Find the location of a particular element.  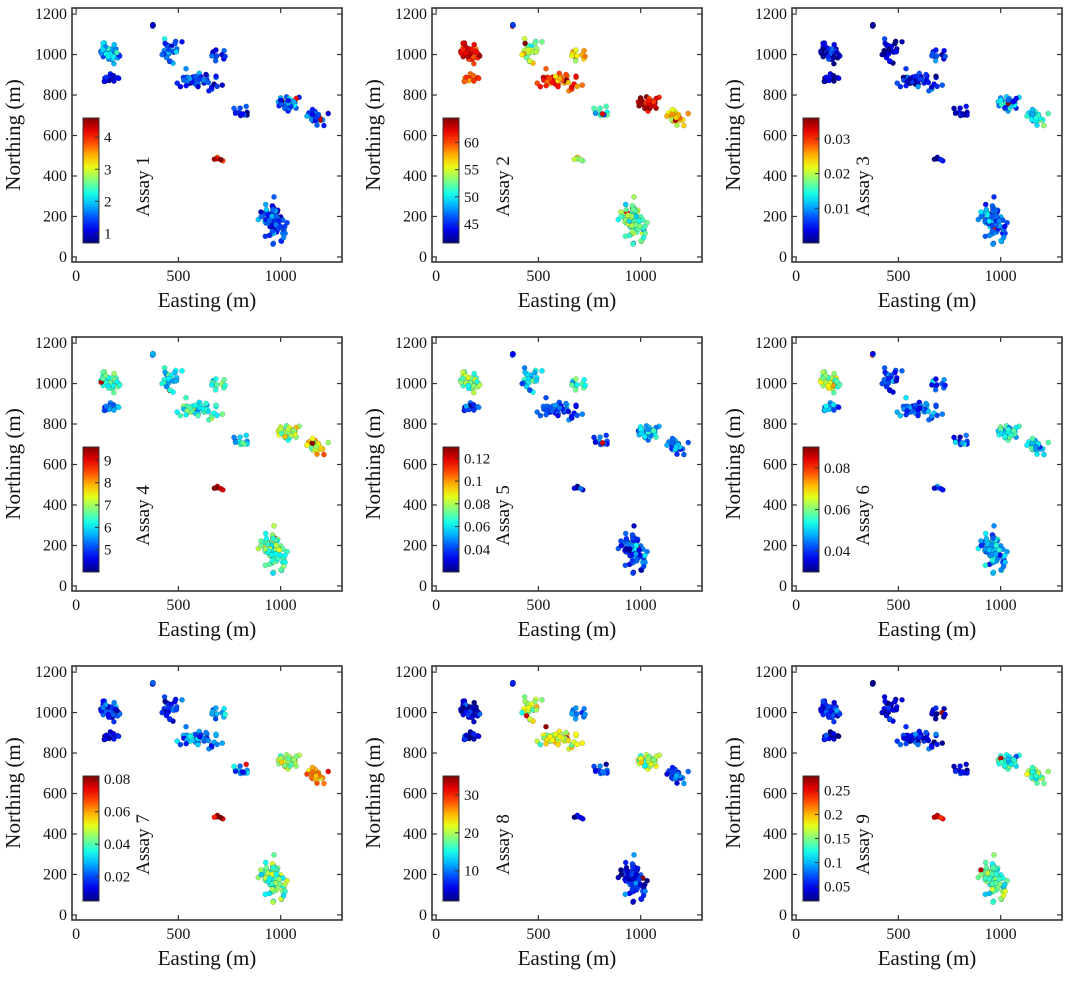

y-axis-label: Northing (m) is located at coordinates (373, 792).